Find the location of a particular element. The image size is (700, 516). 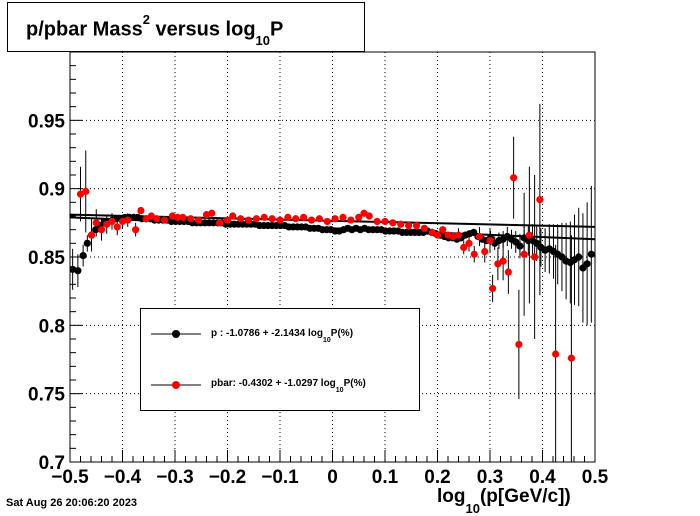

y-tick-label: 0.95 is located at coordinates (46, 121).